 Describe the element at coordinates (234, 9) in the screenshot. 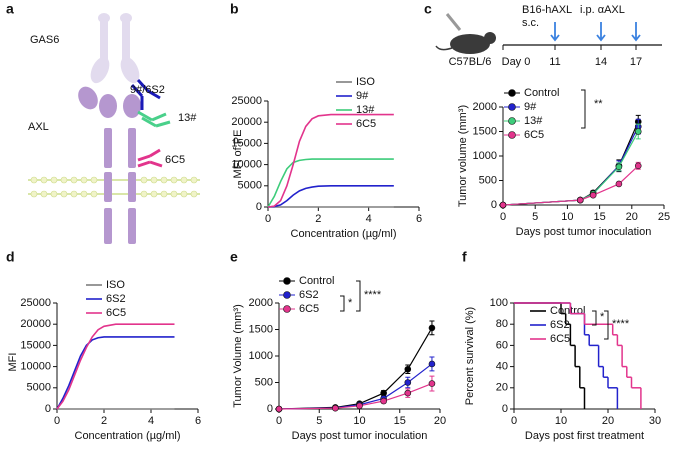

I see `panel-label: b` at that location.